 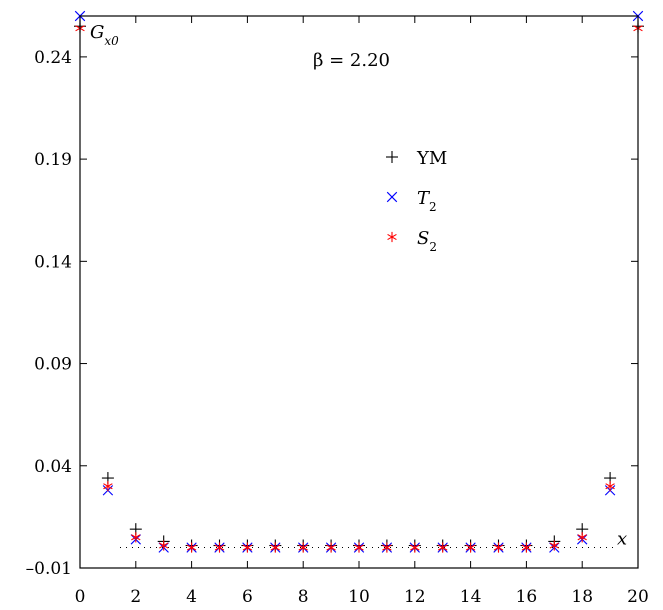 I want to click on legend-label-t2: T2, so click(x=427, y=201).